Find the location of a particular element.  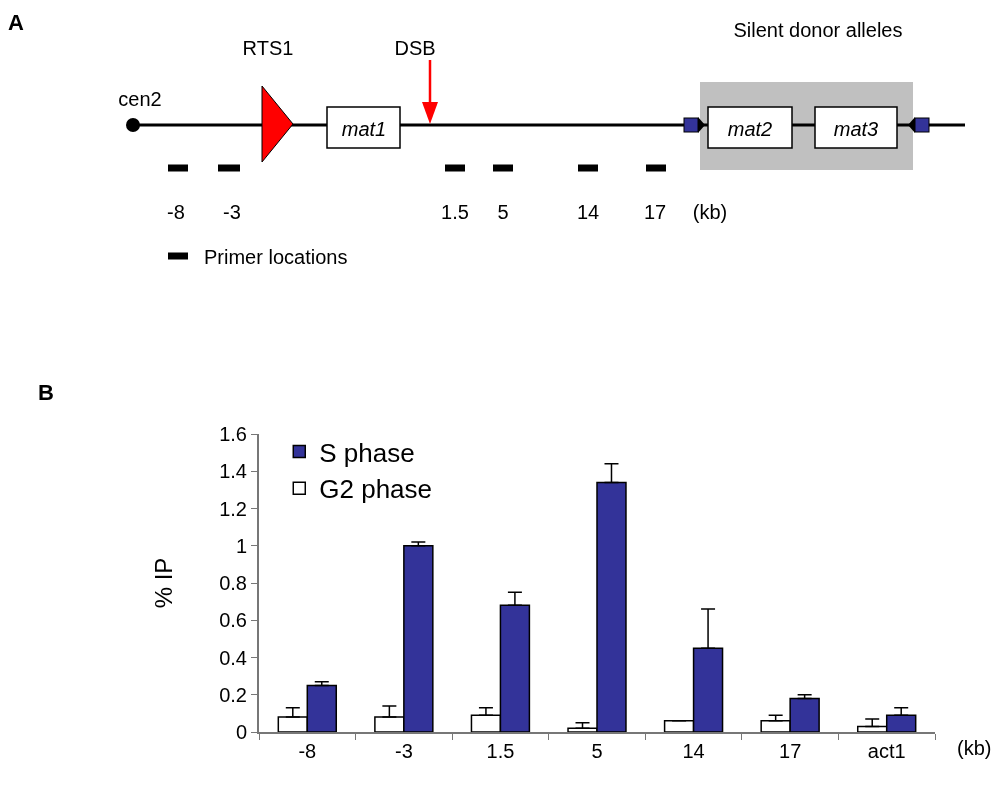

y-tick-label: 0.6 is located at coordinates (233, 620).